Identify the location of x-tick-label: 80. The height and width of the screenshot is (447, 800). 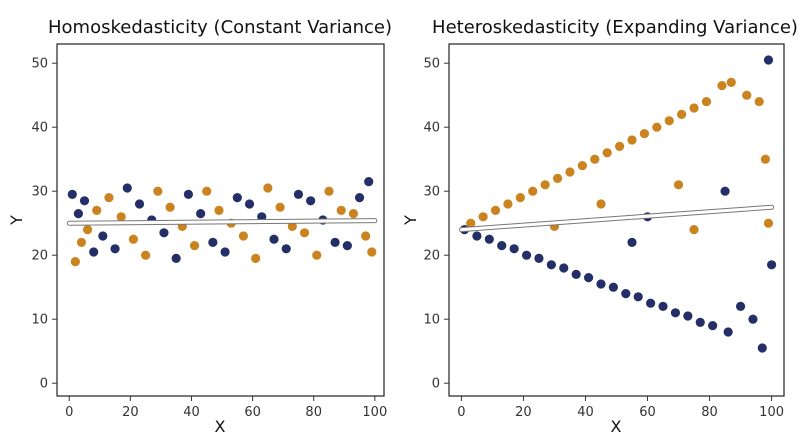
(313, 412).